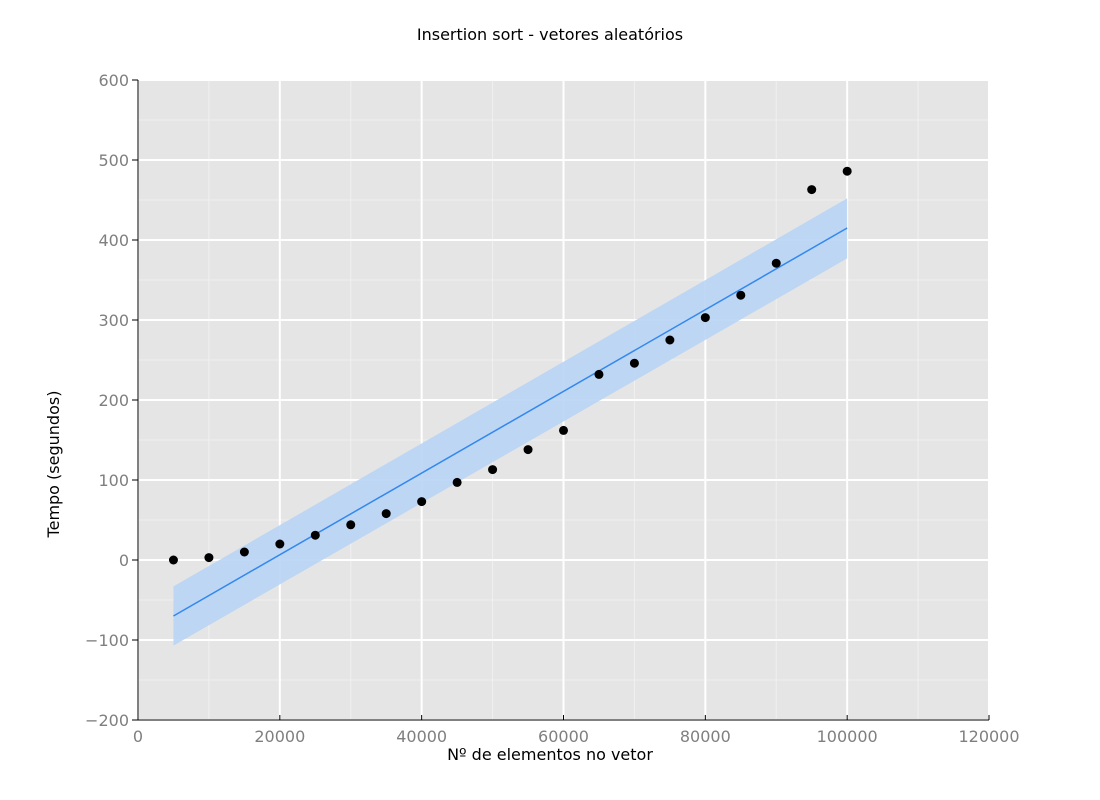  I want to click on x-axis-ticks: 0 20000 40000 60000 80000 100000 120000, so click(576, 730).